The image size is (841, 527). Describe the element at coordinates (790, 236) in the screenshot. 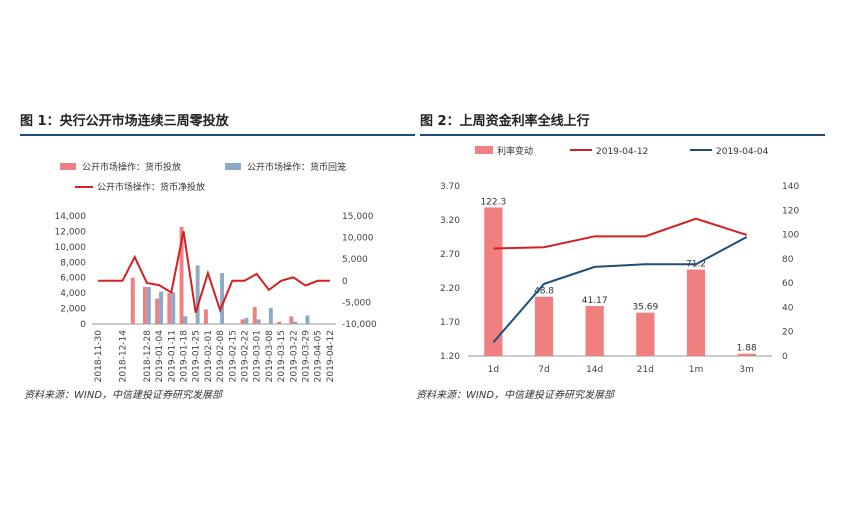

I see `y-right-tick-label: 100` at that location.